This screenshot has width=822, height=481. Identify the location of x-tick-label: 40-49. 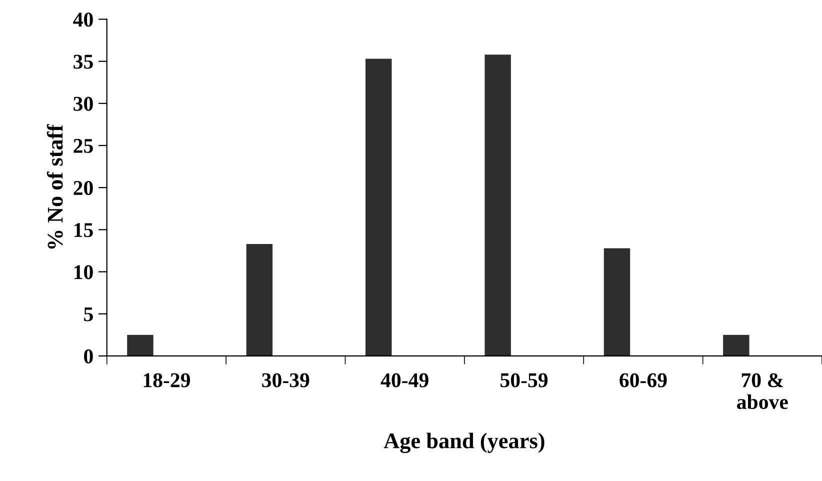
(404, 380).